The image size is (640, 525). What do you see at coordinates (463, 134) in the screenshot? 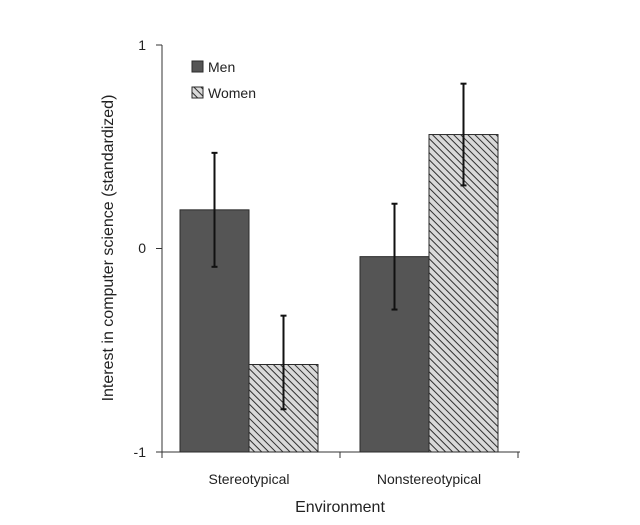
I see `error-bar-women-nonstereotypical` at bounding box center [463, 134].